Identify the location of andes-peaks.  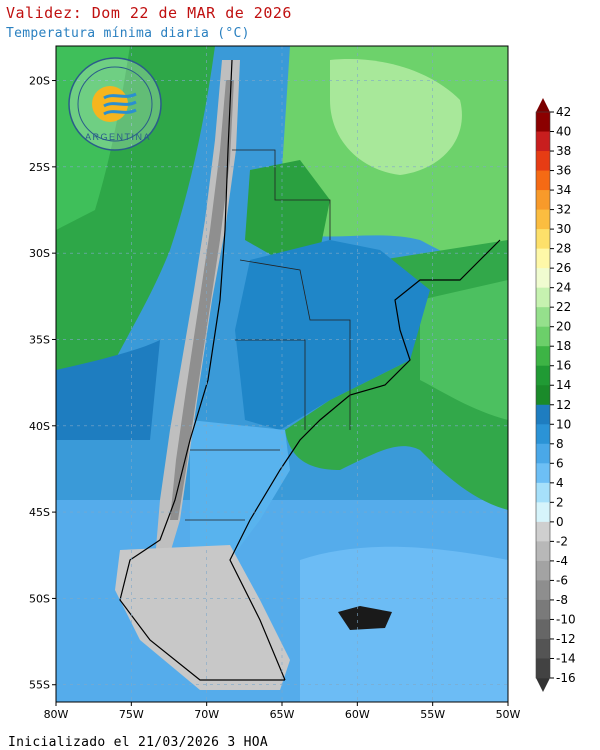
(202, 300).